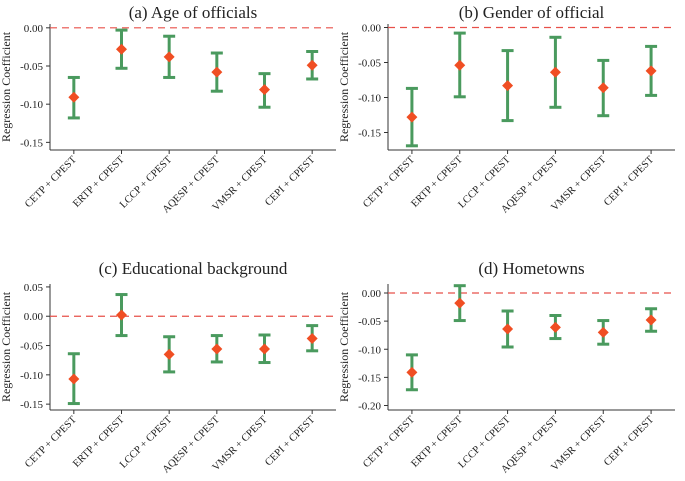 This screenshot has width=685, height=481. Describe the element at coordinates (34, 288) in the screenshot. I see `y-tick-label: 0.05` at that location.